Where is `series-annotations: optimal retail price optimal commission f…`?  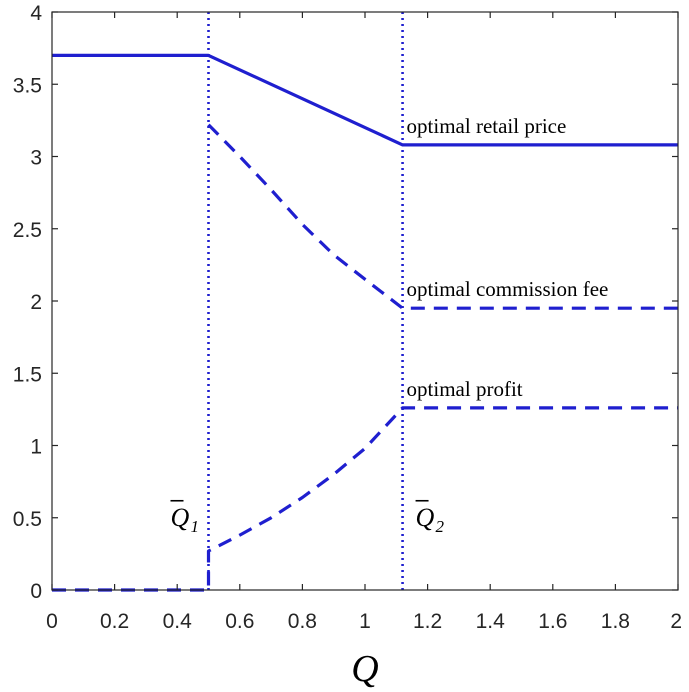 series-annotations: optimal retail price optimal commission f… is located at coordinates (508, 257).